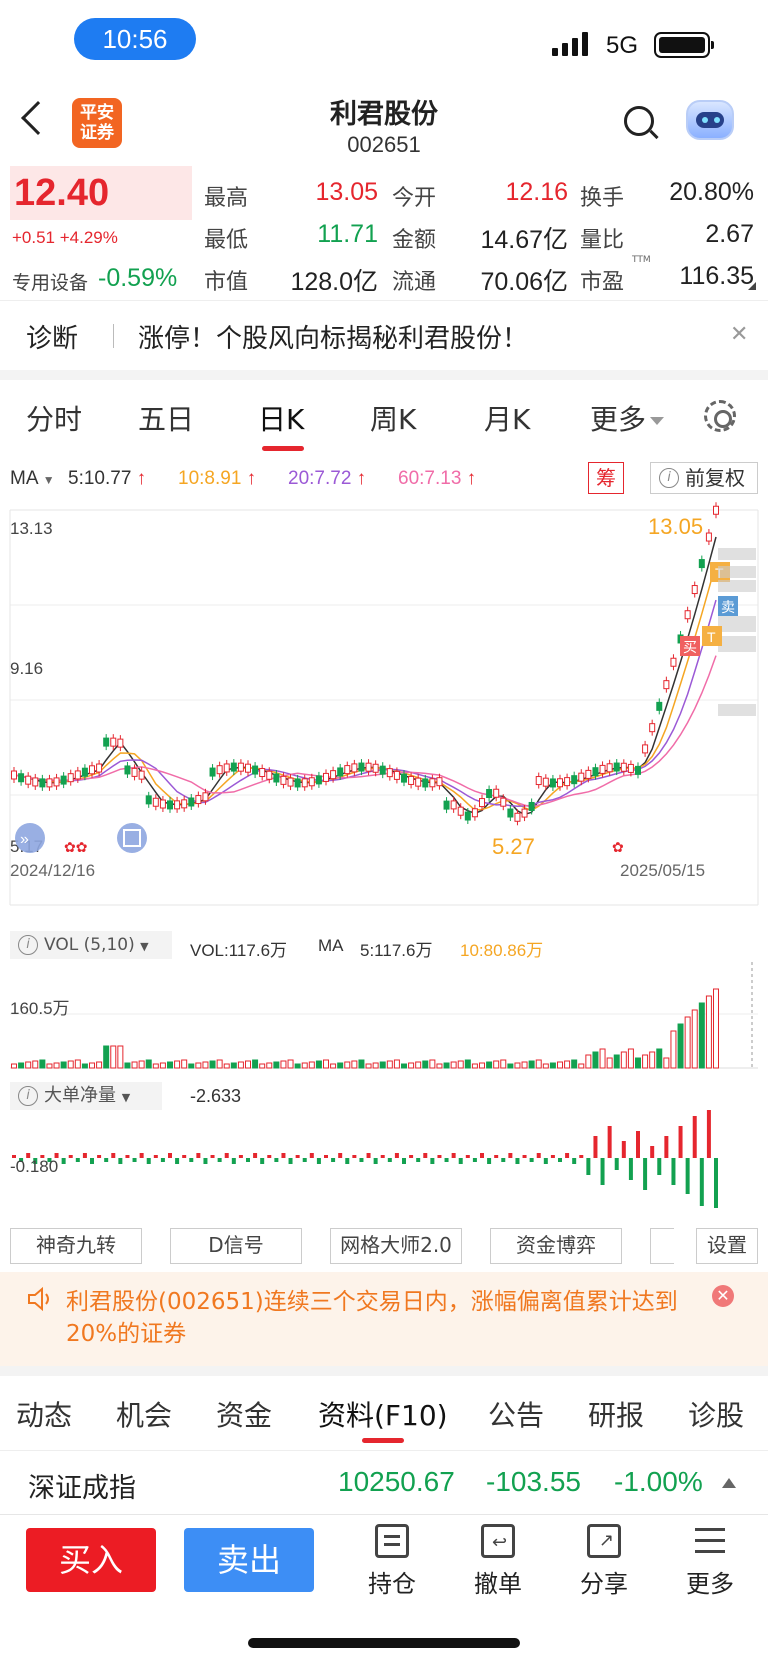 The image size is (768, 1662). I want to click on tab-timeshare: 分时, so click(54, 419).